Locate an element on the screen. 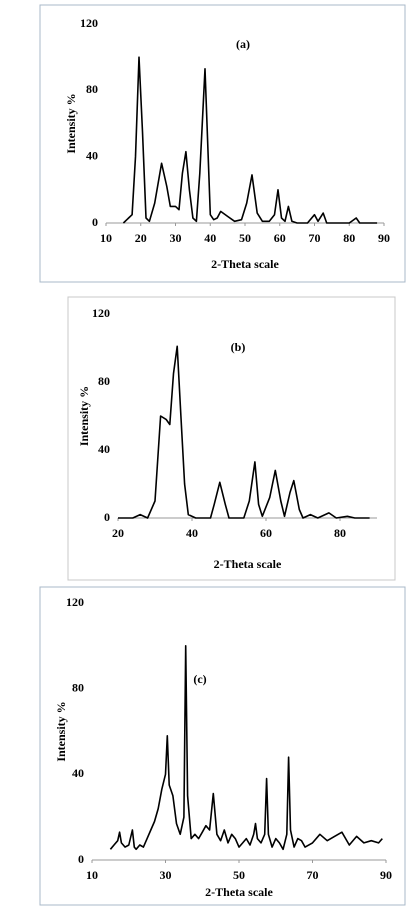 This screenshot has width=410, height=910. chart-title: (b) is located at coordinates (238, 347).